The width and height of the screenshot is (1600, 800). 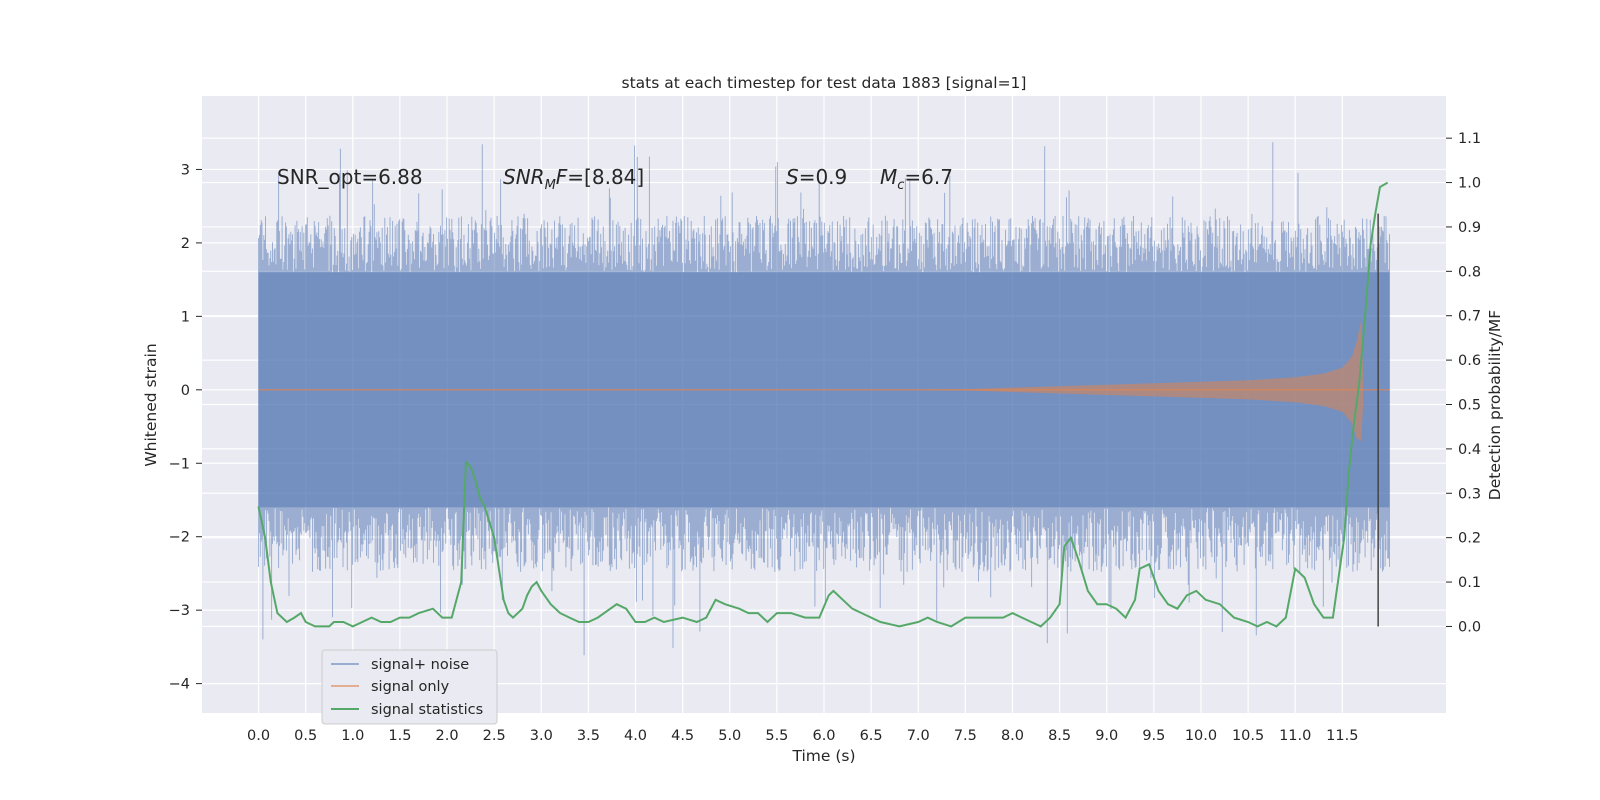 What do you see at coordinates (1469, 450) in the screenshot?
I see `y-right-tick-label: 0.4` at bounding box center [1469, 450].